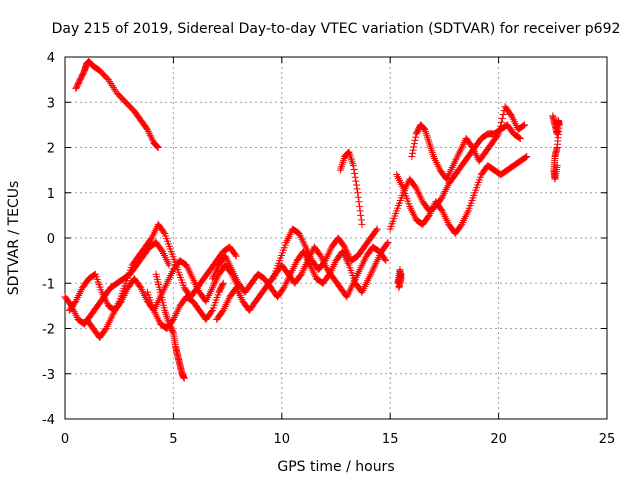 The width and height of the screenshot is (640, 480). I want to click on x-tick-label: 0, so click(65, 439).